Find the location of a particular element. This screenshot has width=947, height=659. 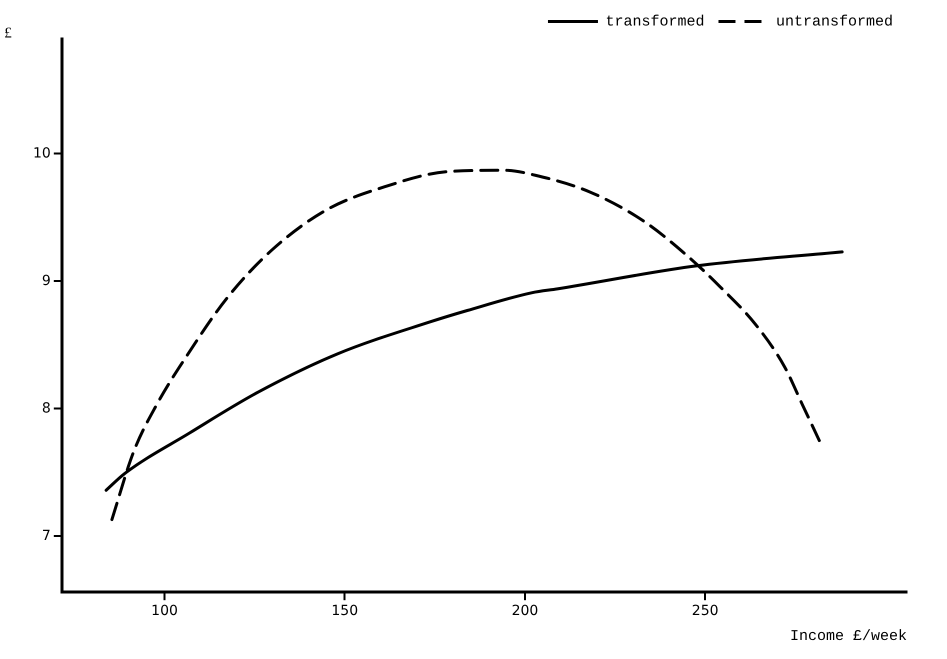

x-axis-title: Income £/week is located at coordinates (848, 636).